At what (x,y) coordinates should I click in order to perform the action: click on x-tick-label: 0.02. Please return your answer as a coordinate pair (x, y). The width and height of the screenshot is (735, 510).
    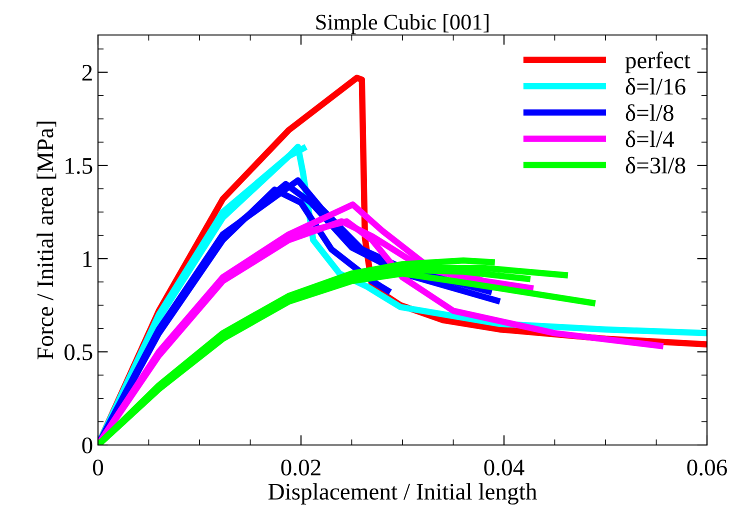
    Looking at the image, I should click on (300, 468).